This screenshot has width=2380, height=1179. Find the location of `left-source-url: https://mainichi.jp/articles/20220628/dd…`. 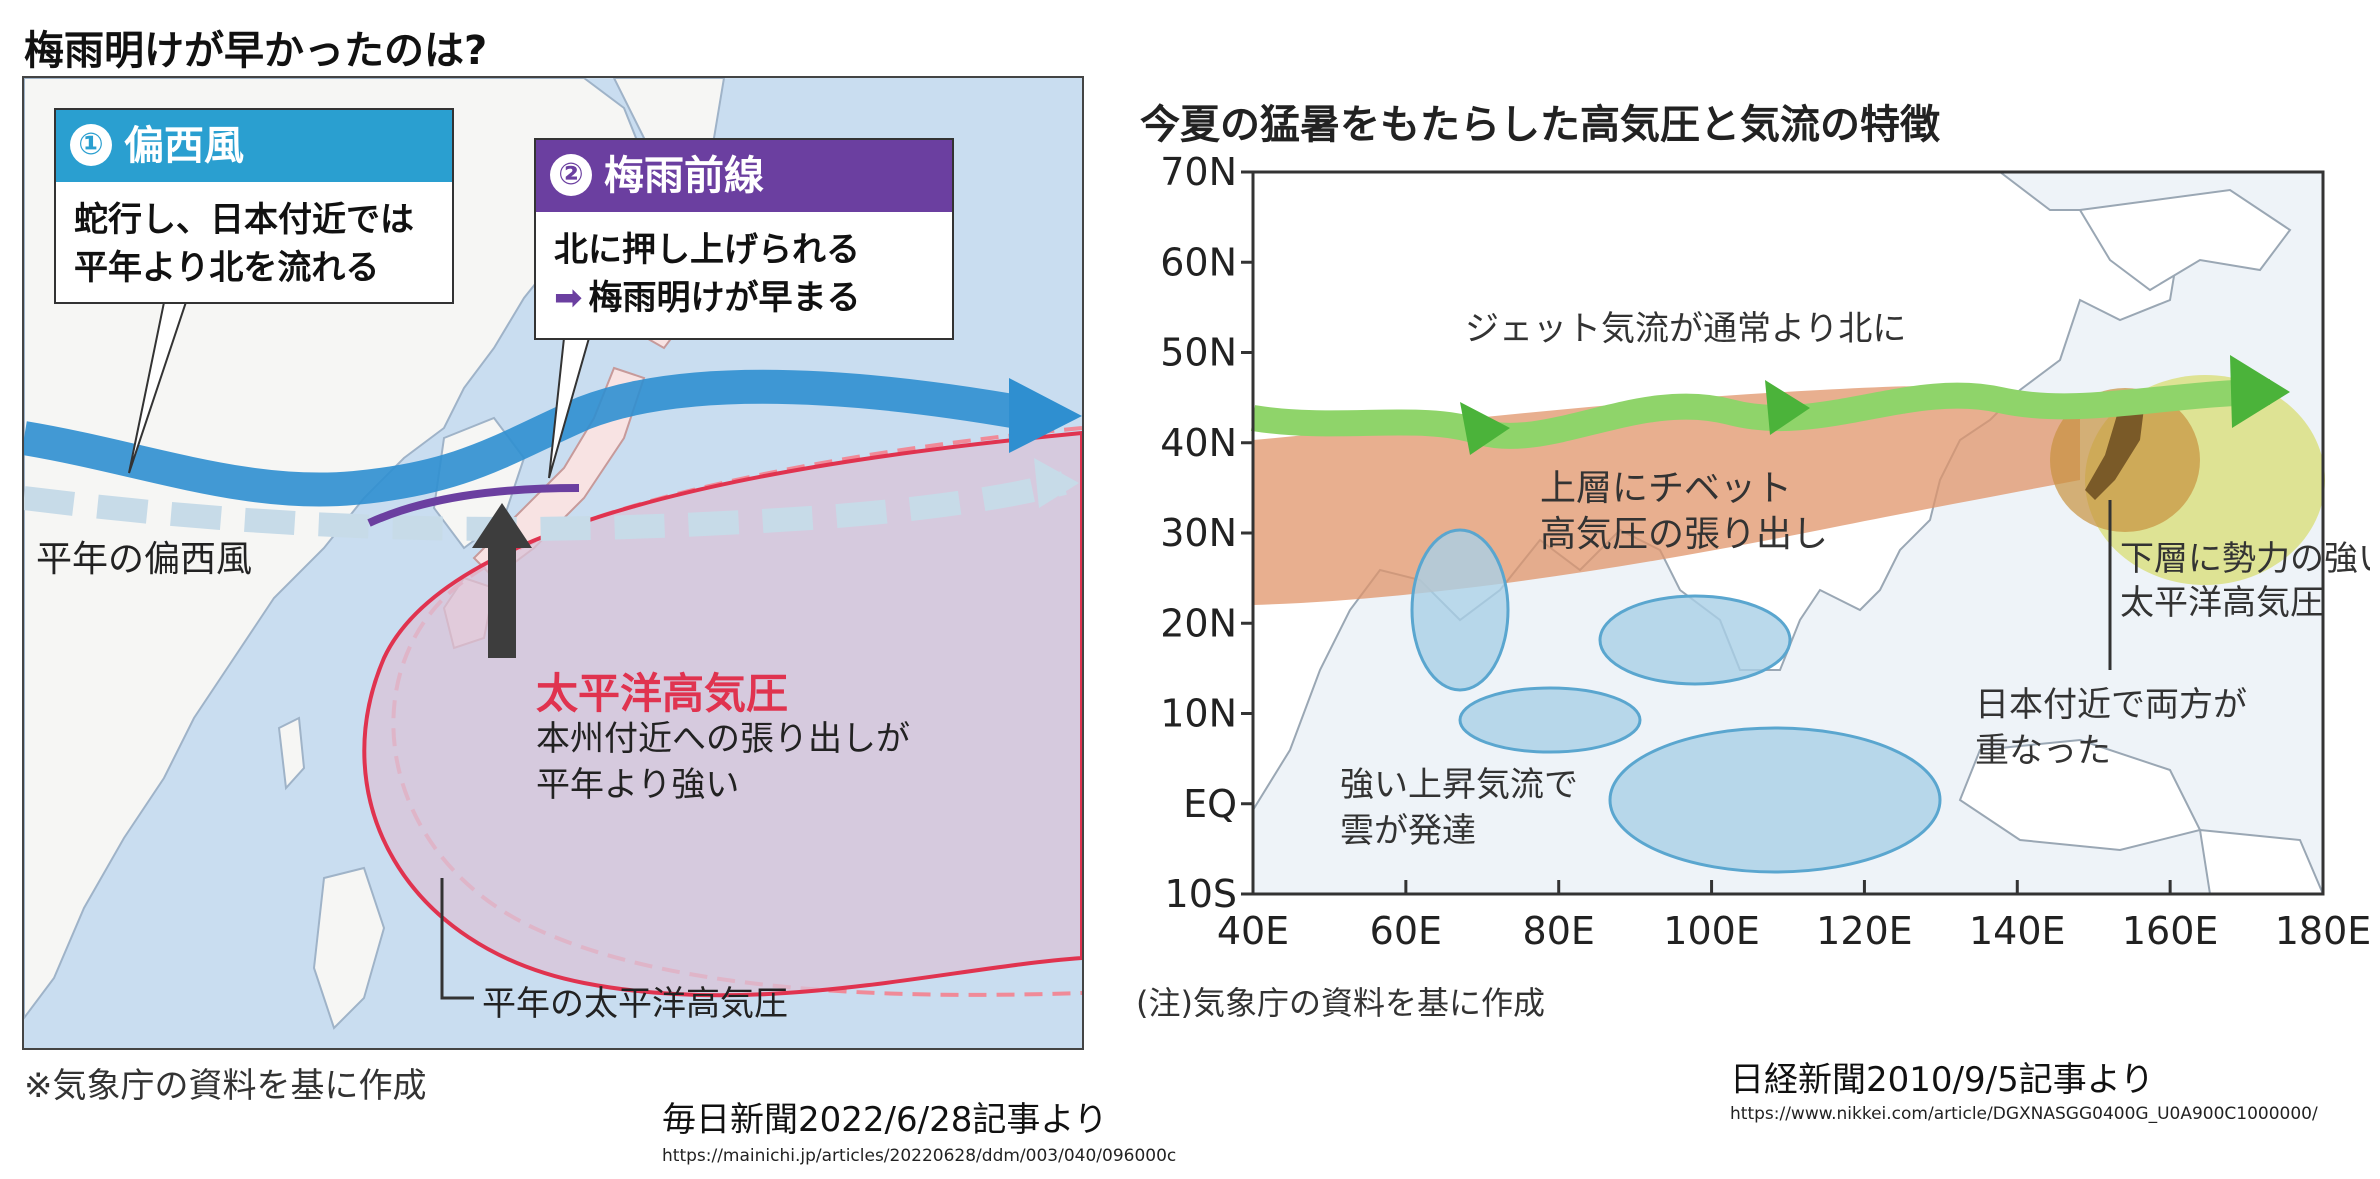

left-source-url: https://mainichi.jp/articles/20220628/dd… is located at coordinates (919, 1156).